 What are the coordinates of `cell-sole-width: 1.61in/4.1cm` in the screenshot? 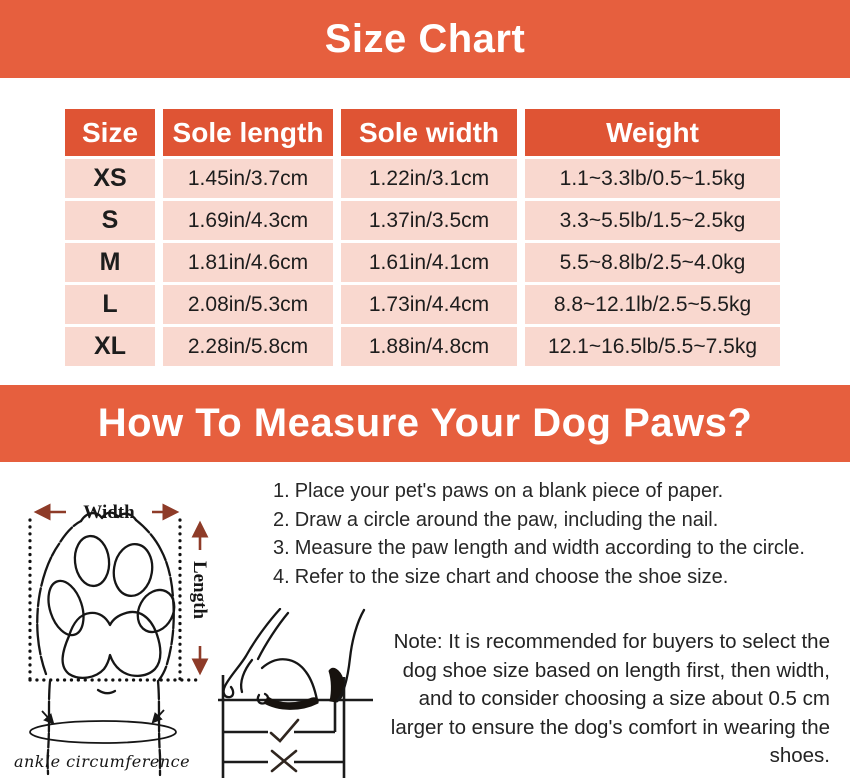 It's located at (429, 262).